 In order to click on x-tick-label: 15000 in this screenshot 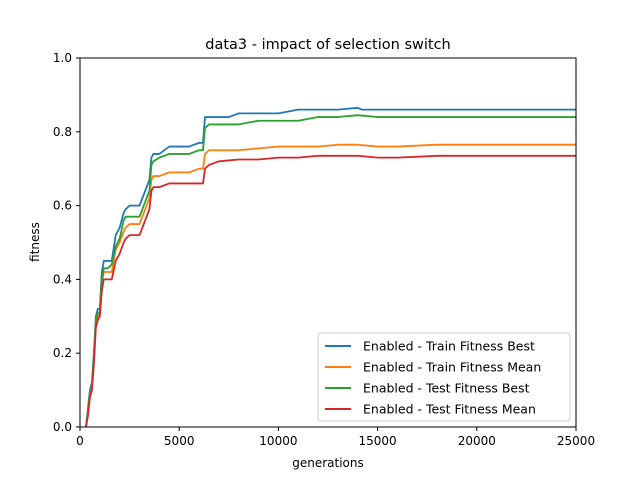, I will do `click(378, 441)`.